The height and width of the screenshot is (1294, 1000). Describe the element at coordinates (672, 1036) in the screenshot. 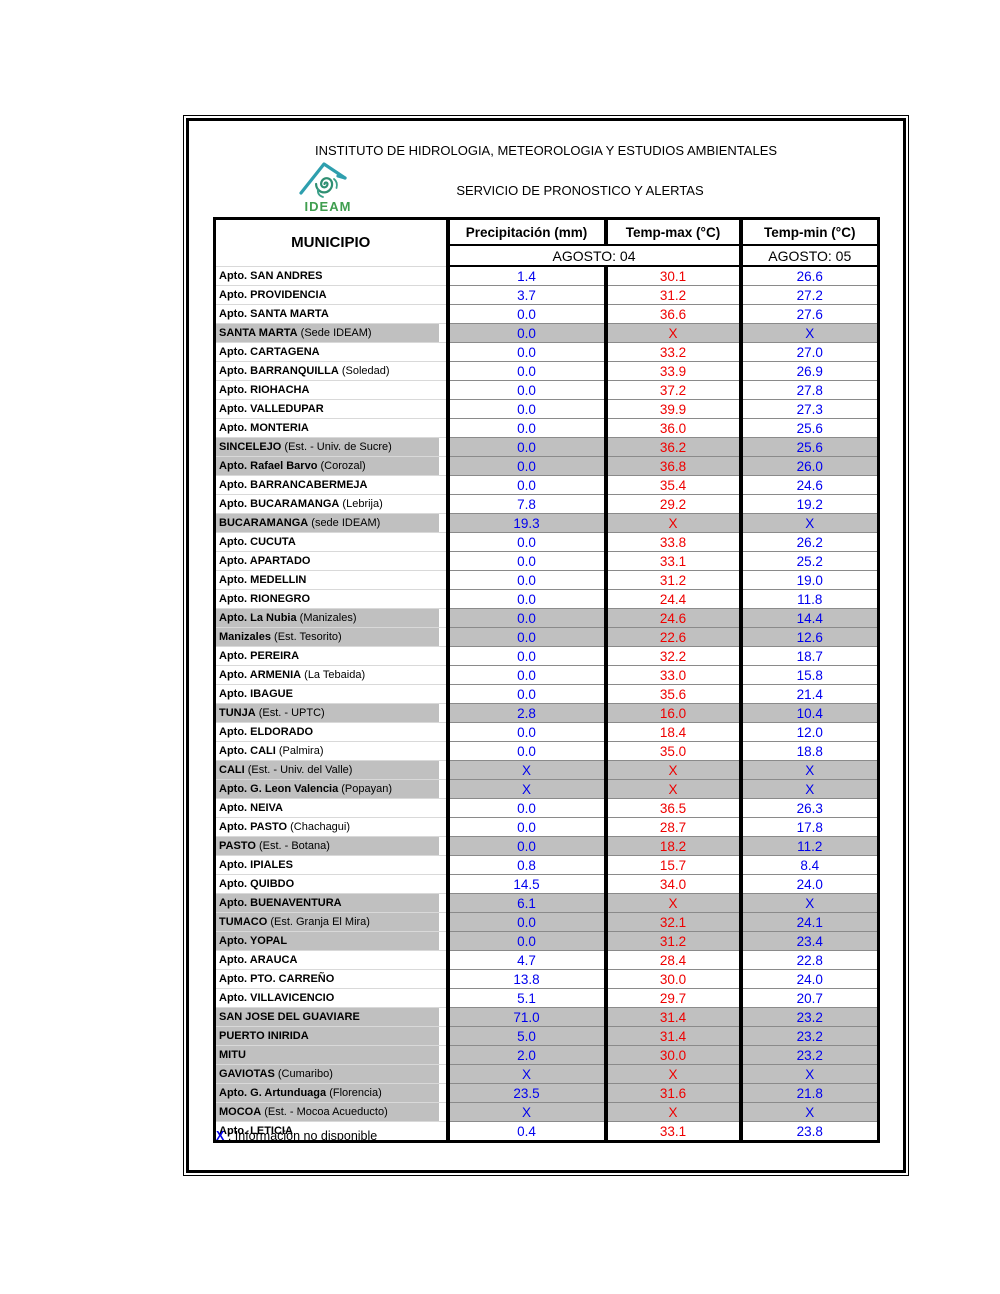

I see `temp-max-value: 31.4` at that location.